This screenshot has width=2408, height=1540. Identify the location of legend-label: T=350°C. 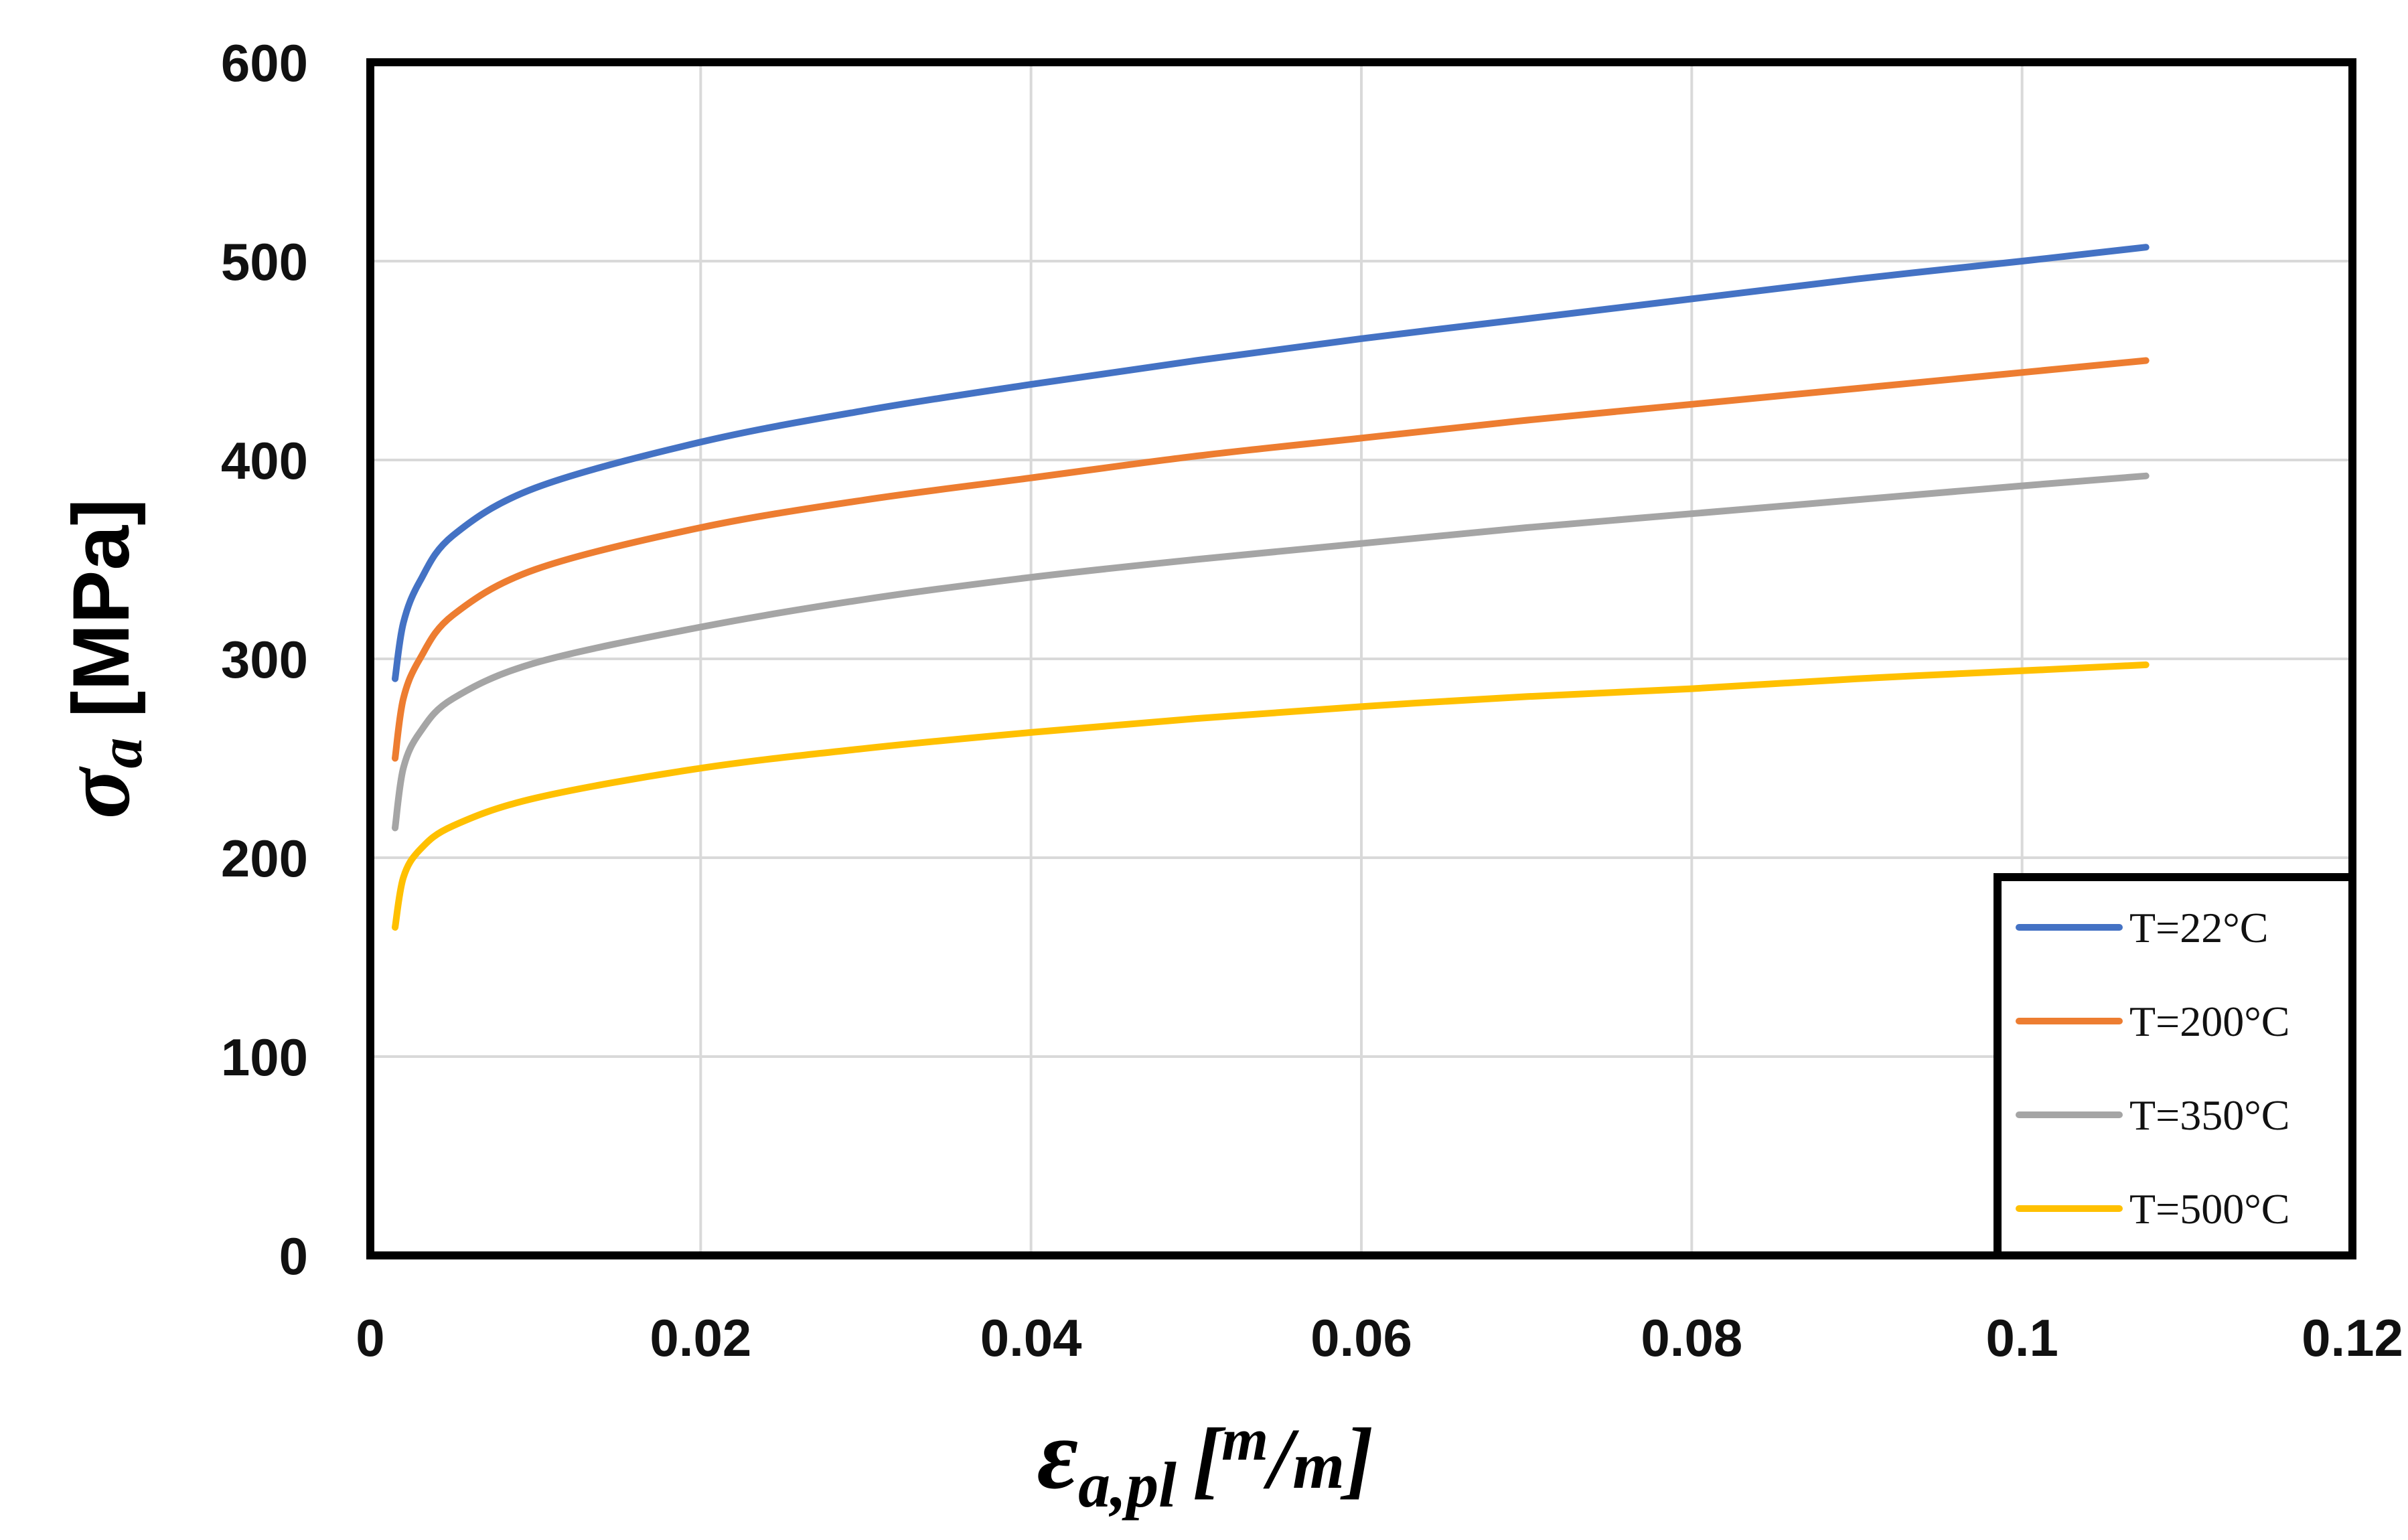
(2209, 1115).